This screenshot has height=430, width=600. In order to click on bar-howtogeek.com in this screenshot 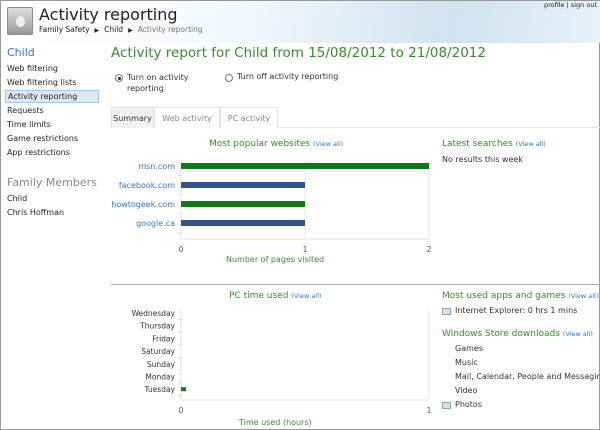, I will do `click(243, 204)`.